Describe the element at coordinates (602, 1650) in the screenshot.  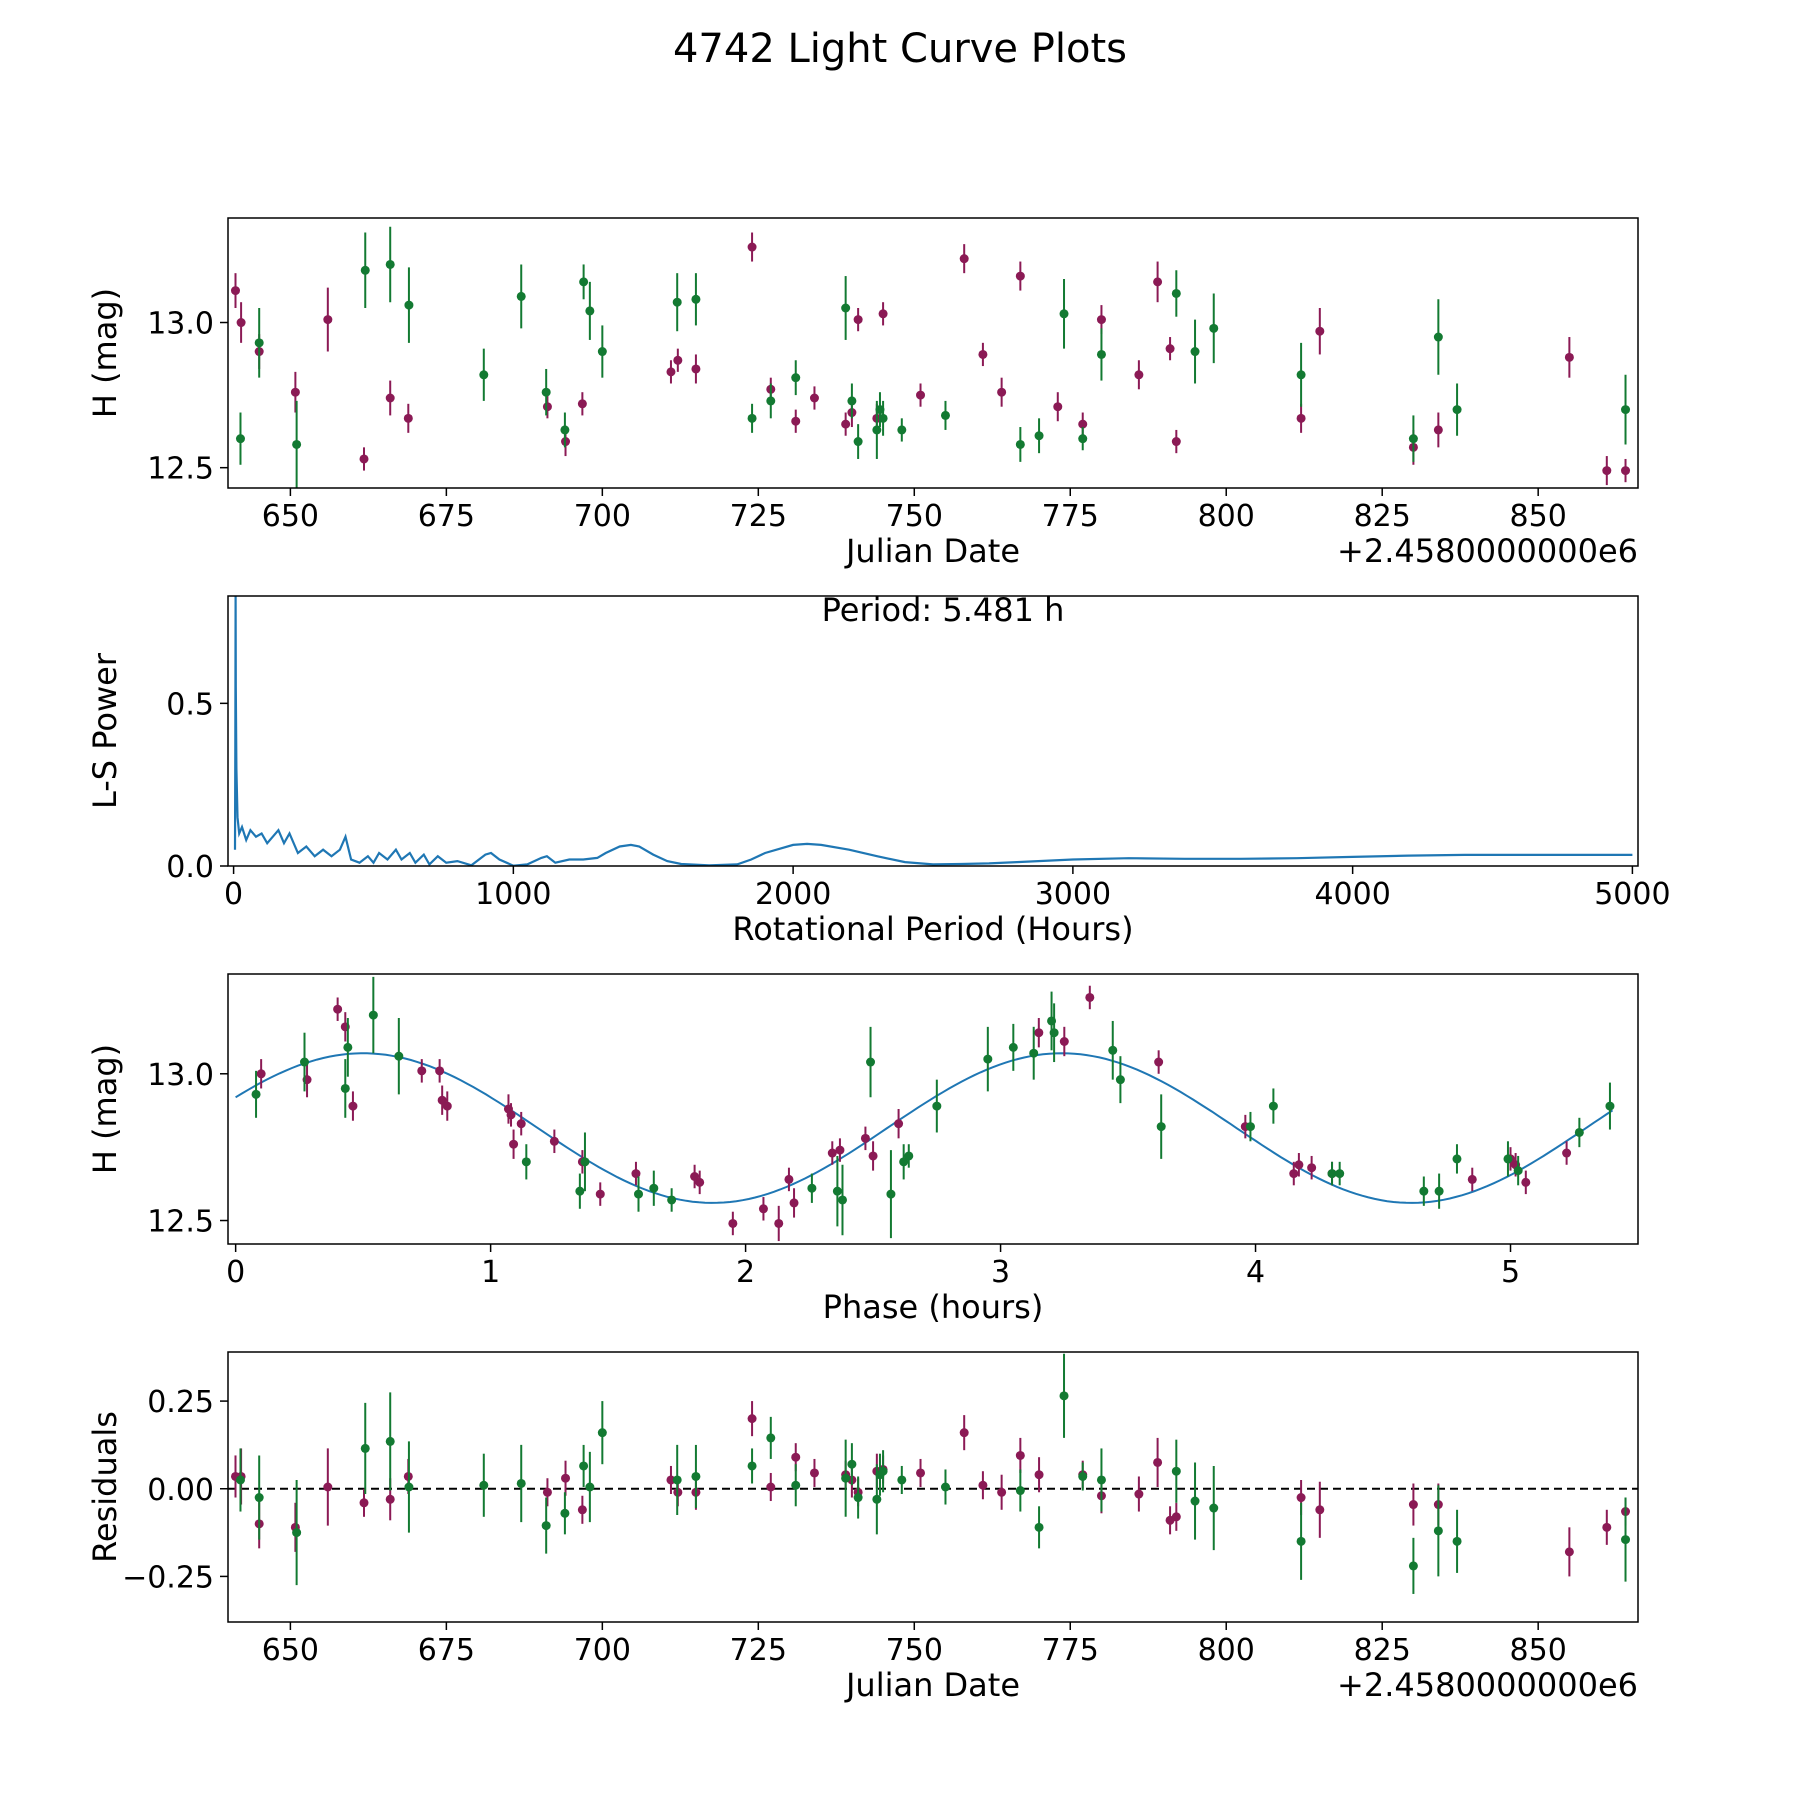
I see `x-tick-label: 700` at that location.